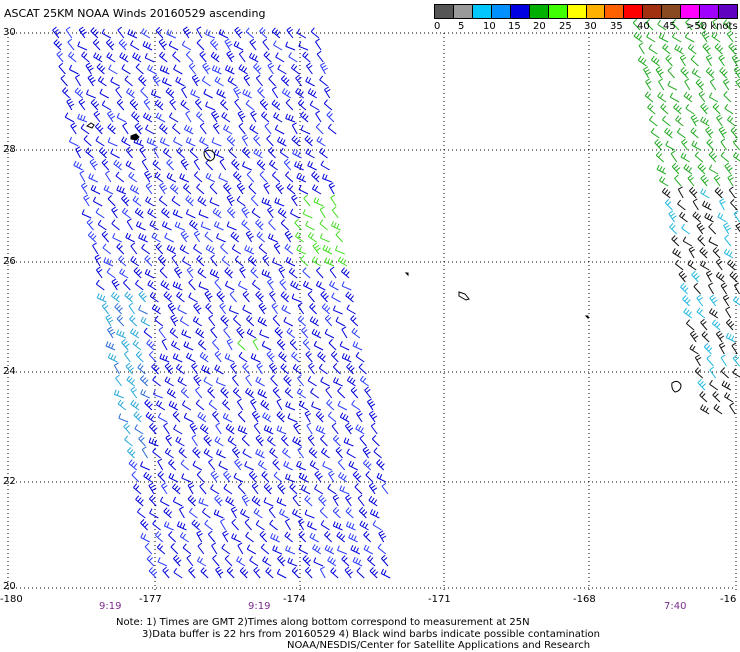  What do you see at coordinates (150, 599) in the screenshot?
I see `lon-label: -177` at bounding box center [150, 599].